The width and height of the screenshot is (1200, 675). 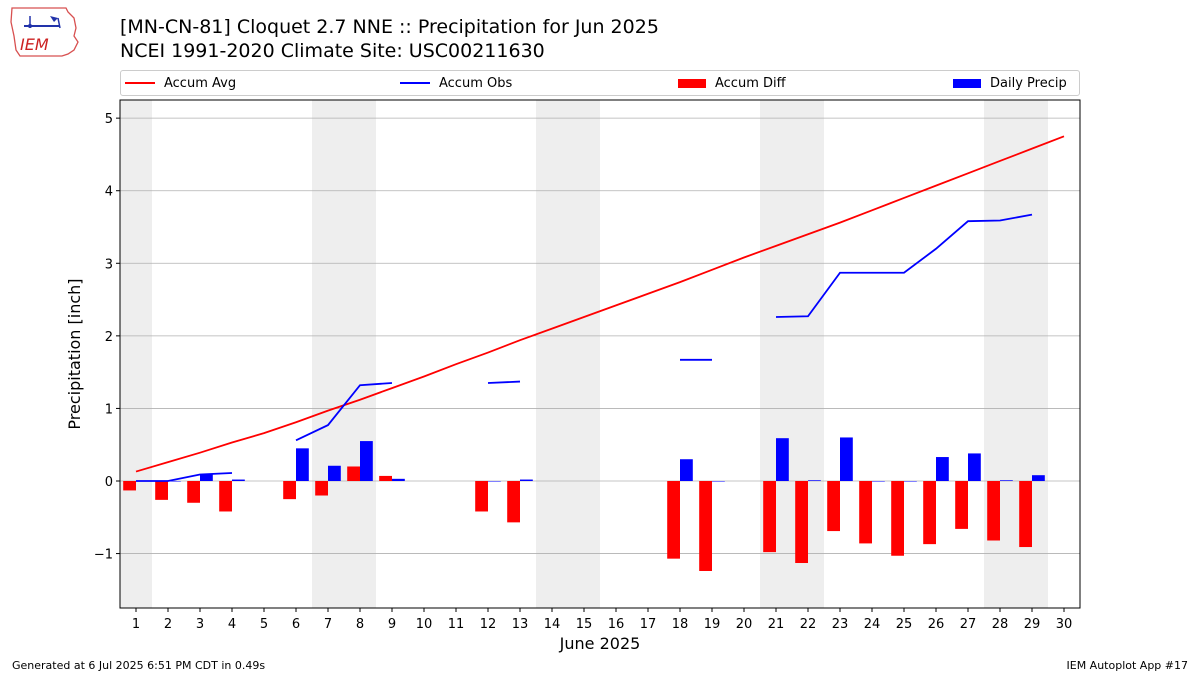 What do you see at coordinates (968, 624) in the screenshot?
I see `x-tick-label: 27` at bounding box center [968, 624].